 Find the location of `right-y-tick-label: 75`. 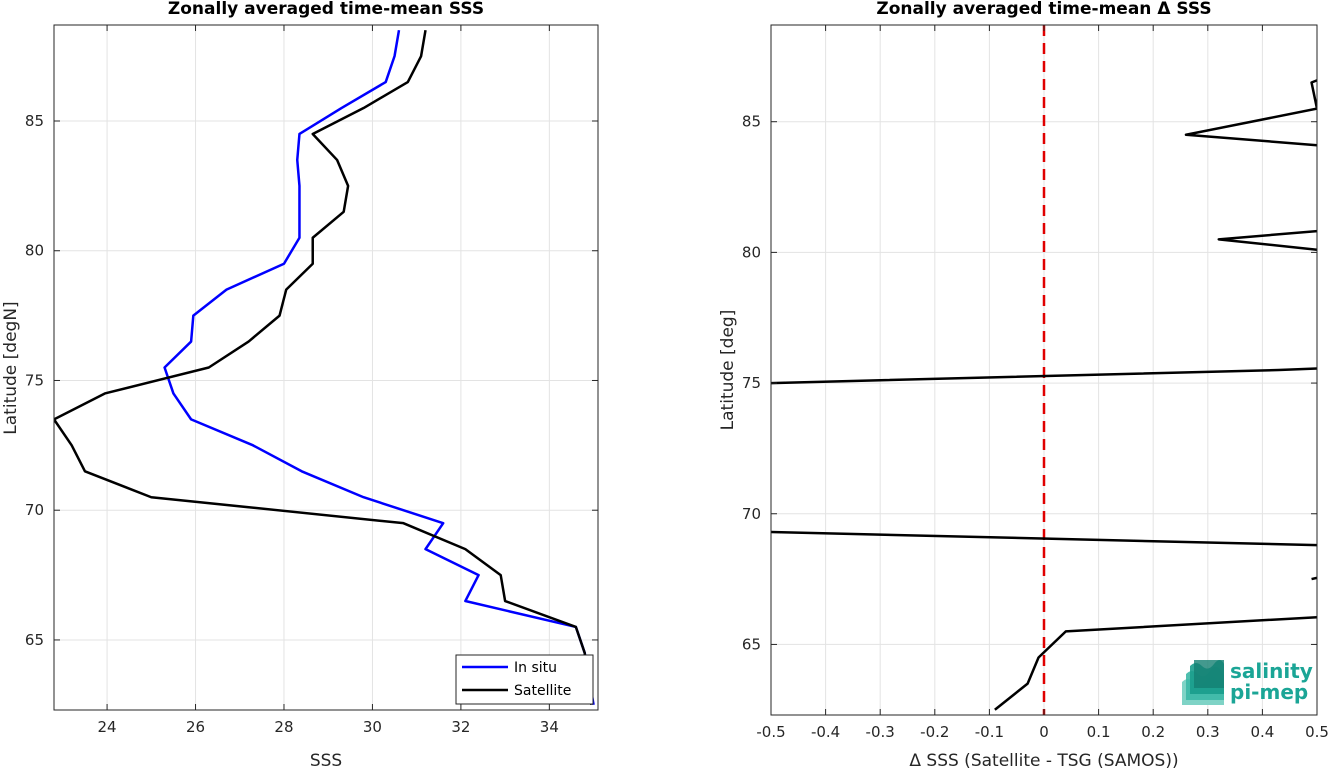

right-y-tick-label: 75 is located at coordinates (751, 383).